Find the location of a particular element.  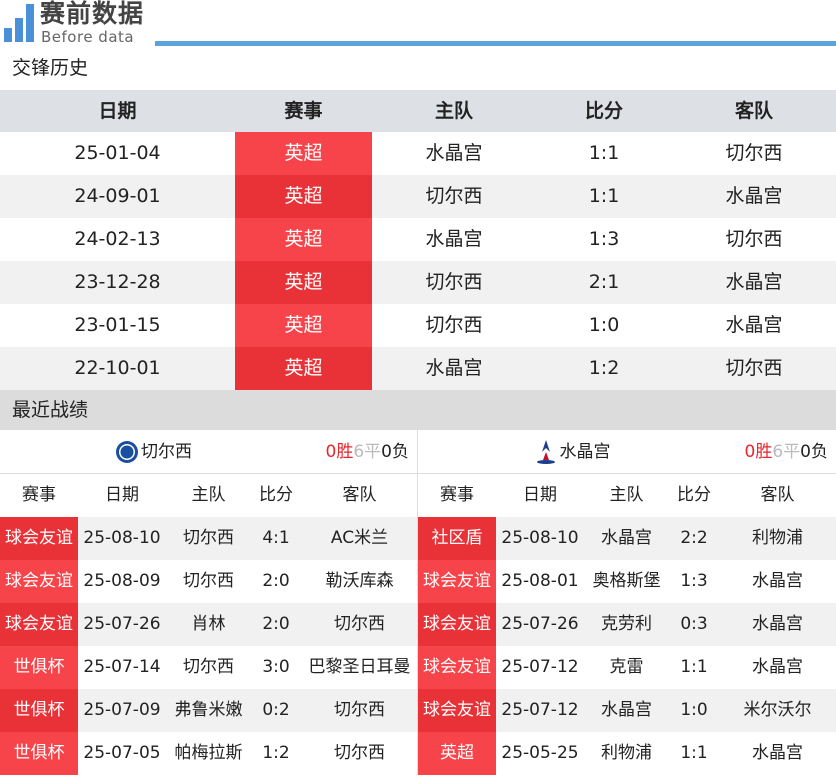

table-row: 23-12-28 英超 切尔西 2:1 水晶宫 is located at coordinates (418, 282).